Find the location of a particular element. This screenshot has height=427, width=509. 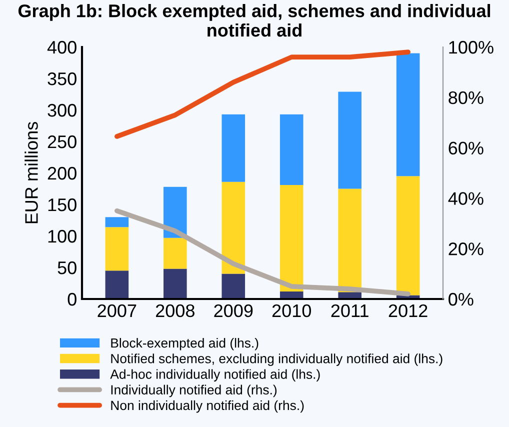

y-tick-label: 150 is located at coordinates (62, 205).